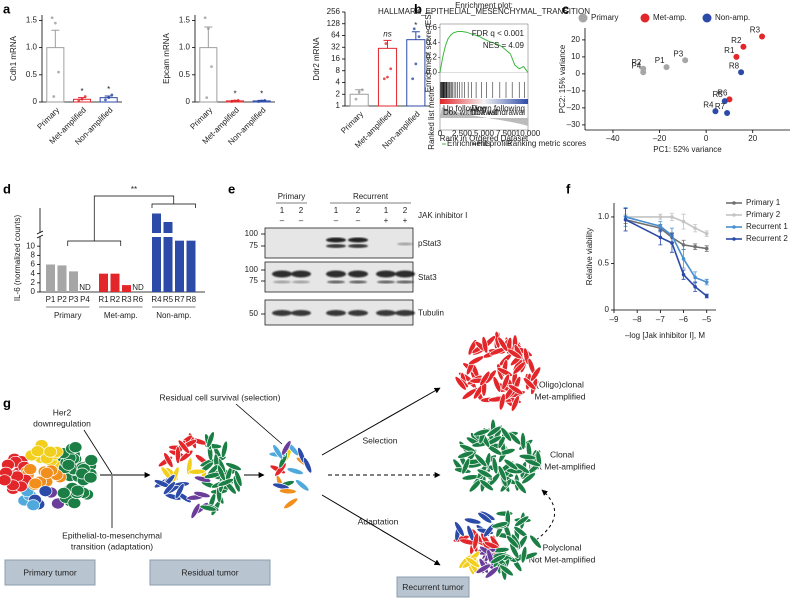 The image size is (795, 600). I want to click on y-tick-label: 16, so click(335, 58).